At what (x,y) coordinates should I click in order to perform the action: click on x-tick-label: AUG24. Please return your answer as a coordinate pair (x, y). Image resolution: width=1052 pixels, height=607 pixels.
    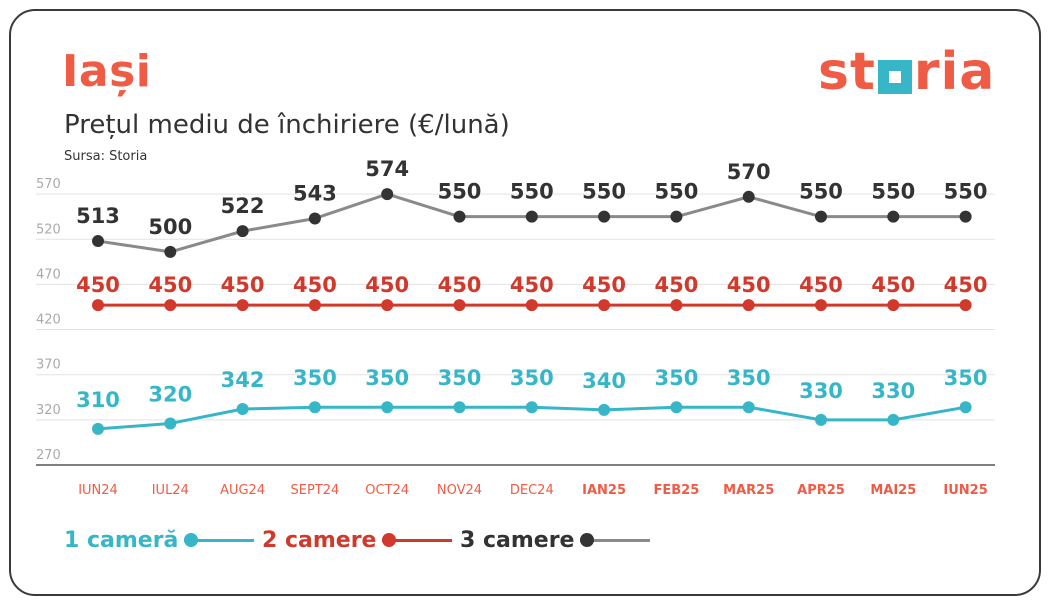
    Looking at the image, I should click on (242, 490).